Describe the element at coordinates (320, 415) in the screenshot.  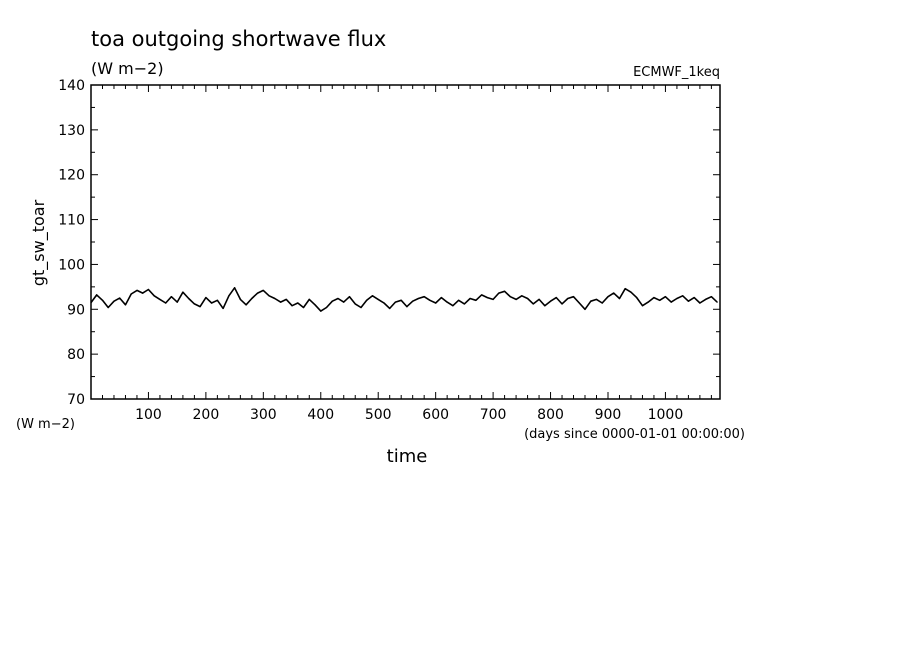
I see `x-tick-label: 400` at that location.